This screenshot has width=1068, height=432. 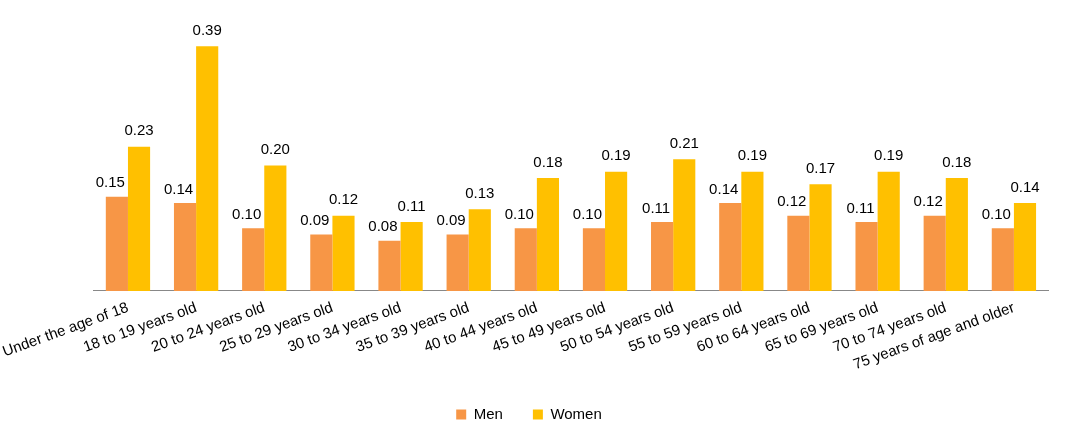 I want to click on data-label: 0.13, so click(x=480, y=192).